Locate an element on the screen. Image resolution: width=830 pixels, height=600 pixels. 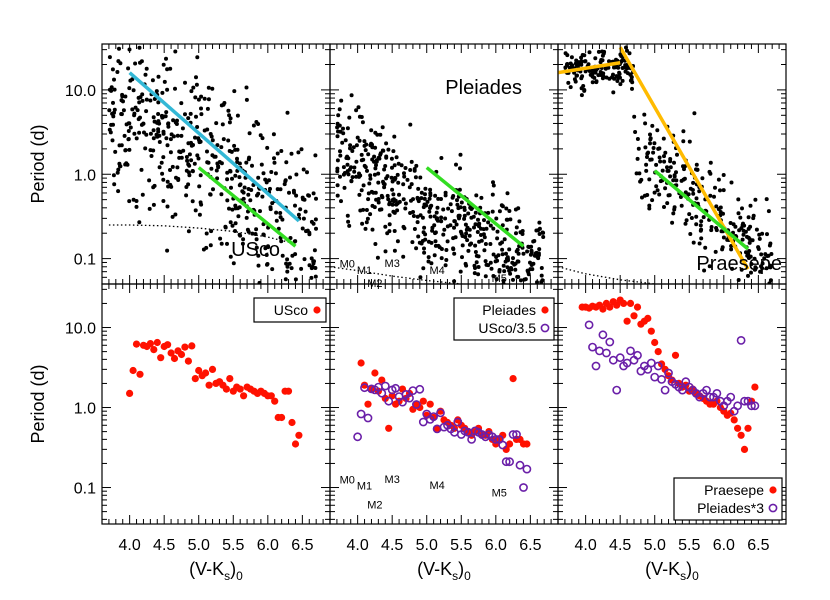
spectral-type-label: M5 is located at coordinates (499, 279).